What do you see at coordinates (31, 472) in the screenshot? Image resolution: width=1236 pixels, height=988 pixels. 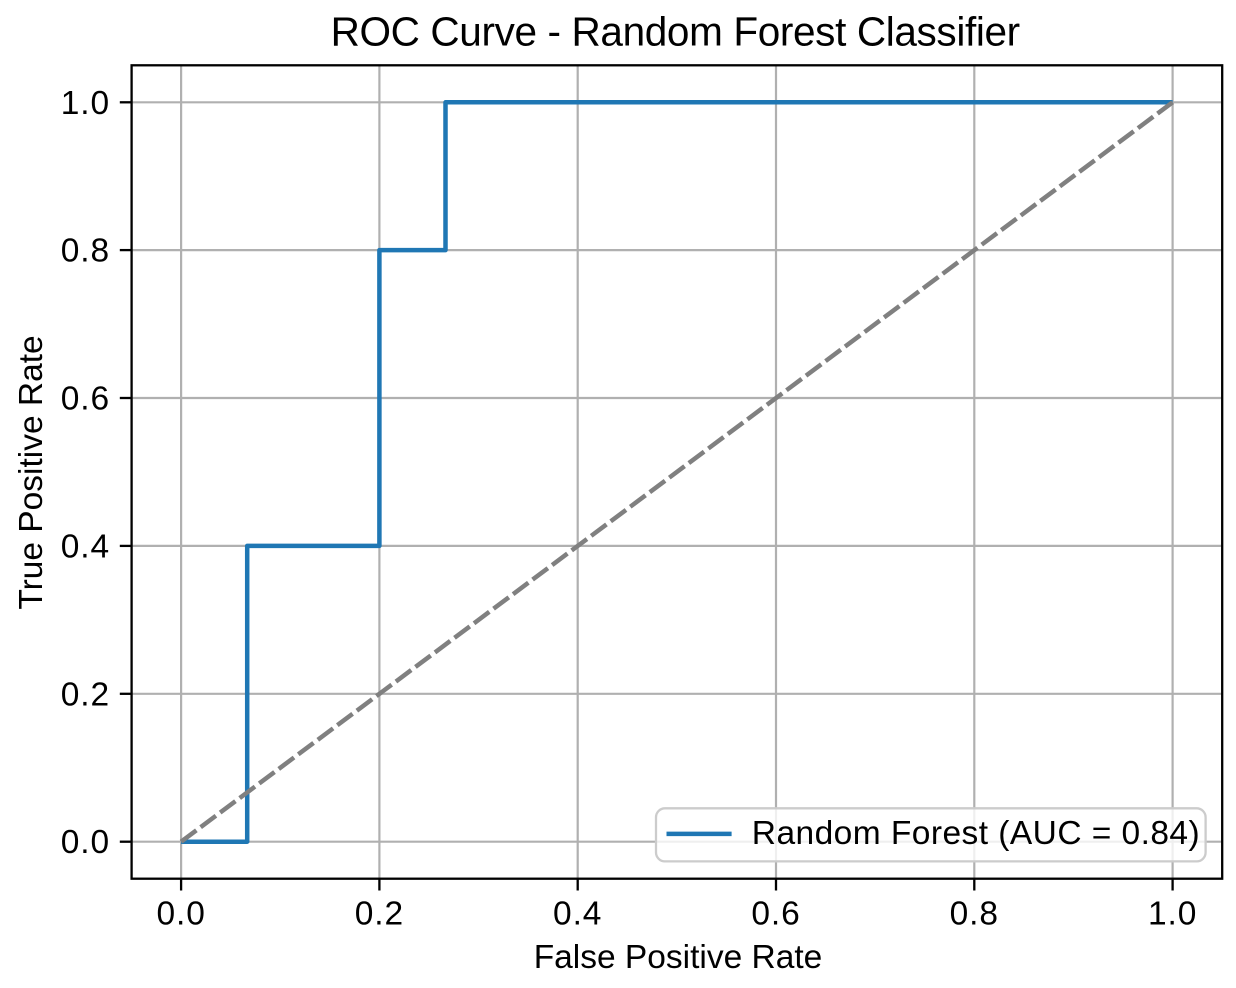 I see `svg-text: True Positive Rate` at bounding box center [31, 472].